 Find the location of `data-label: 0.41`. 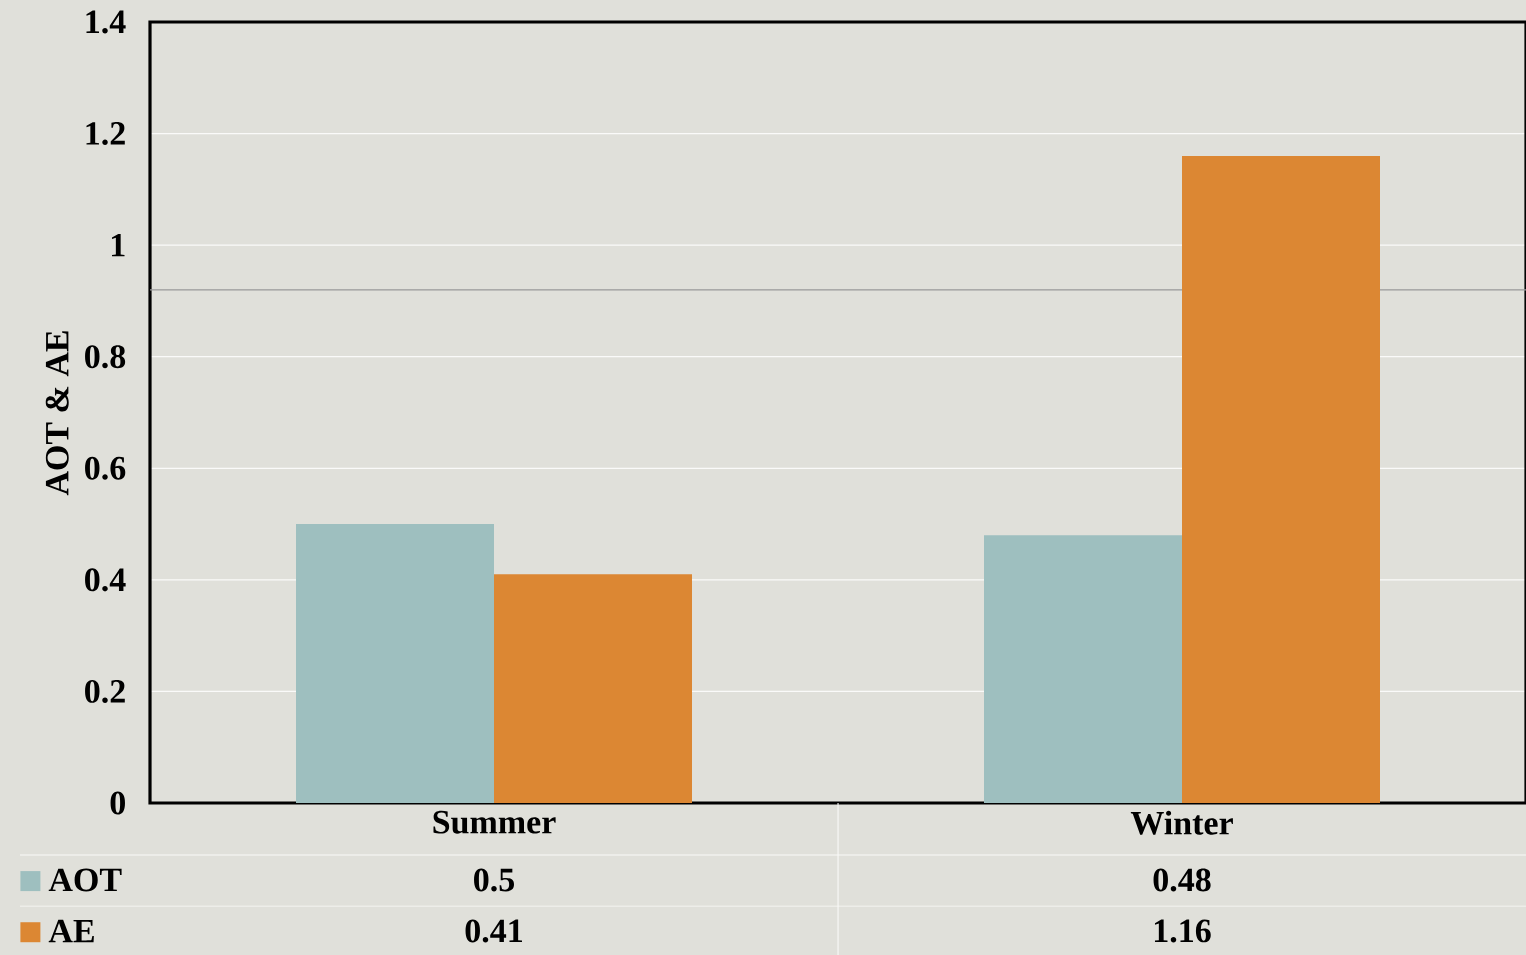

data-label: 0.41 is located at coordinates (493, 931).